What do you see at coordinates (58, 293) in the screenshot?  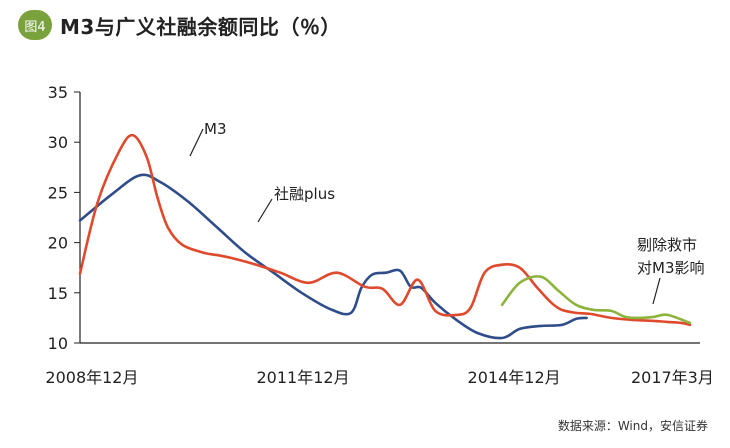 I see `y-tick-label: 15` at bounding box center [58, 293].